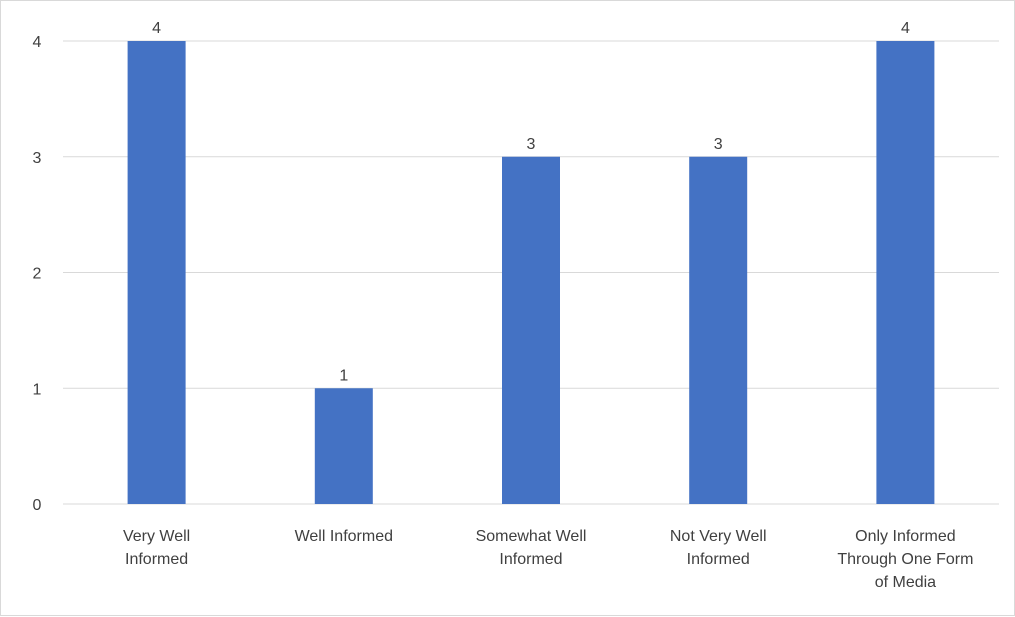 This screenshot has width=1015, height=617. What do you see at coordinates (37, 505) in the screenshot?
I see `y-tick-label: 0` at bounding box center [37, 505].